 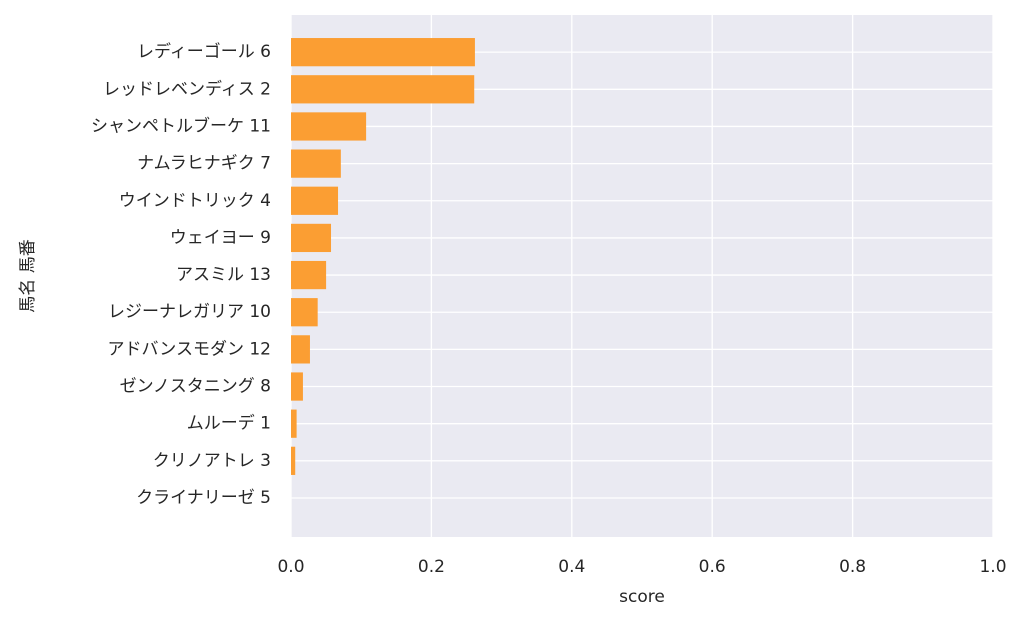 I want to click on y-tick-label: シャンペトルブーケ 11, so click(x=181, y=125).